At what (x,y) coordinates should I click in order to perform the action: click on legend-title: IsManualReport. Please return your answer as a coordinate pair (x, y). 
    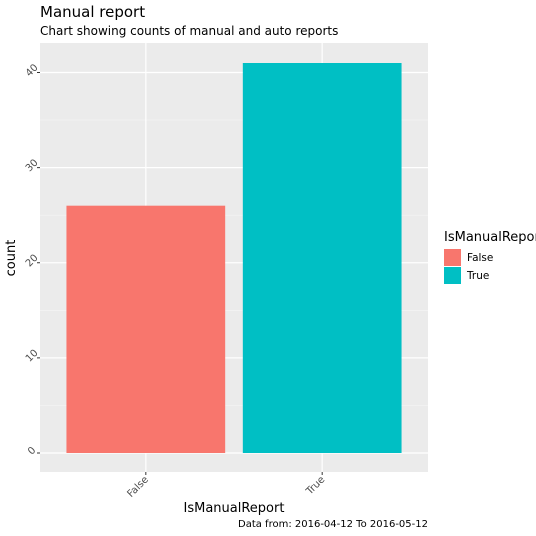
    Looking at the image, I should click on (490, 237).